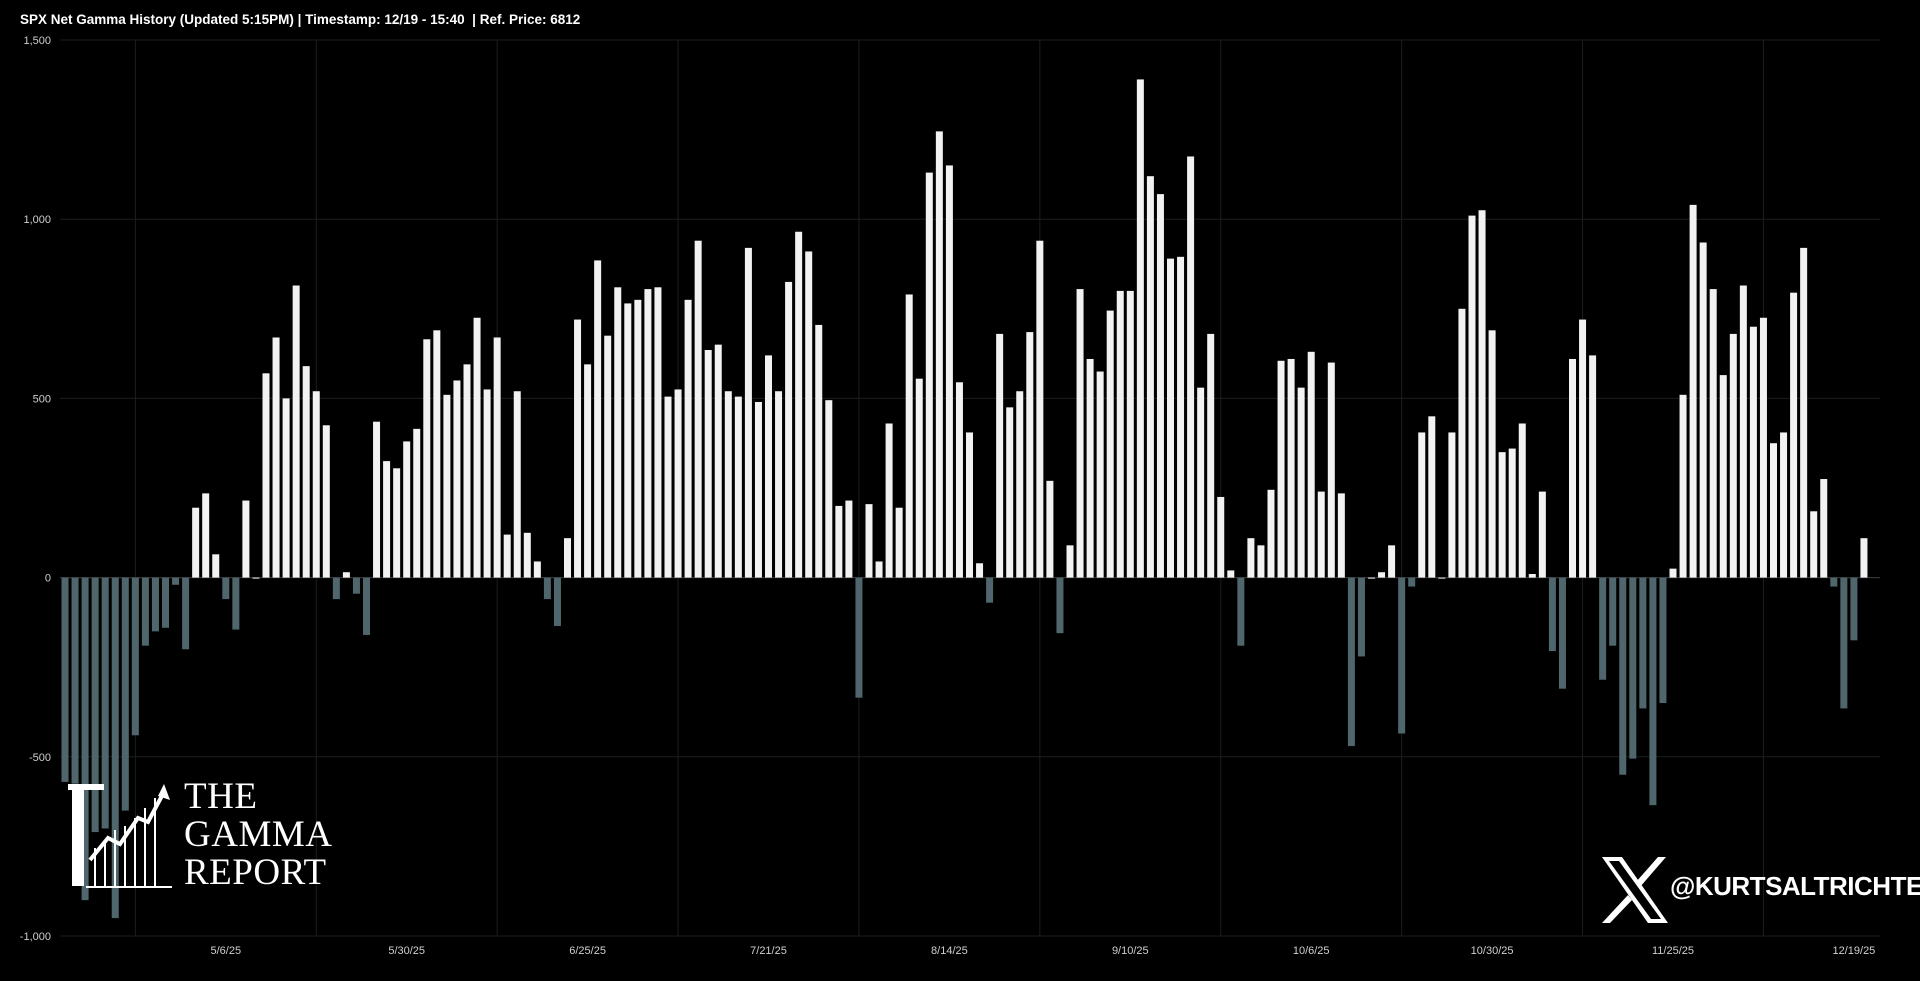 This screenshot has width=1920, height=981. What do you see at coordinates (37, 220) in the screenshot?
I see `y-tick-label: 1,000` at bounding box center [37, 220].